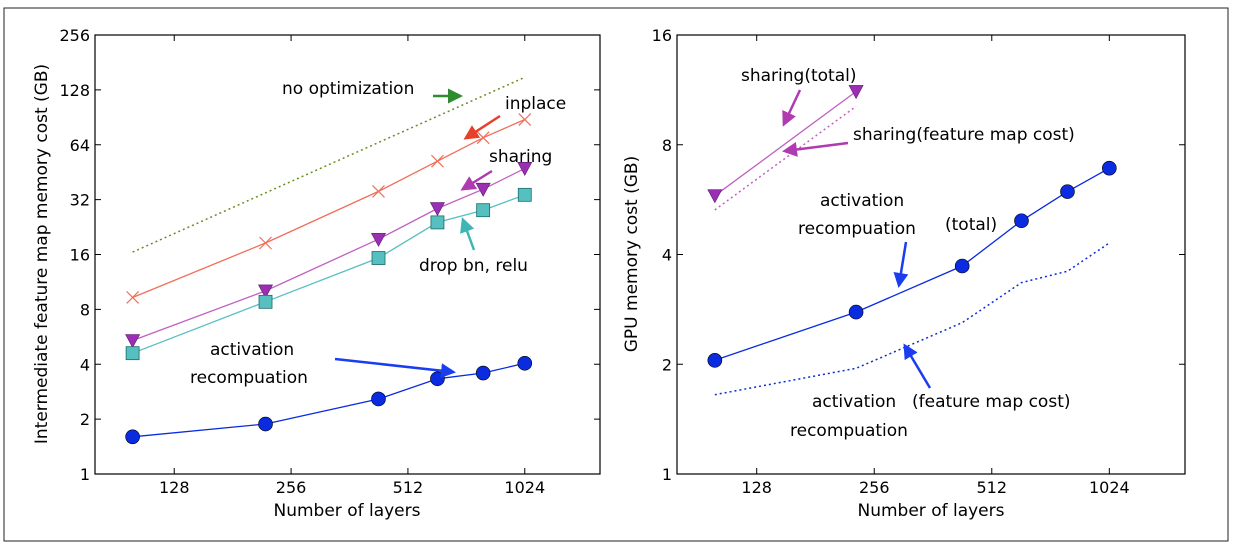 The image size is (1234, 549). What do you see at coordinates (85, 364) in the screenshot?
I see `left-y-tick-label: 4` at bounding box center [85, 364].